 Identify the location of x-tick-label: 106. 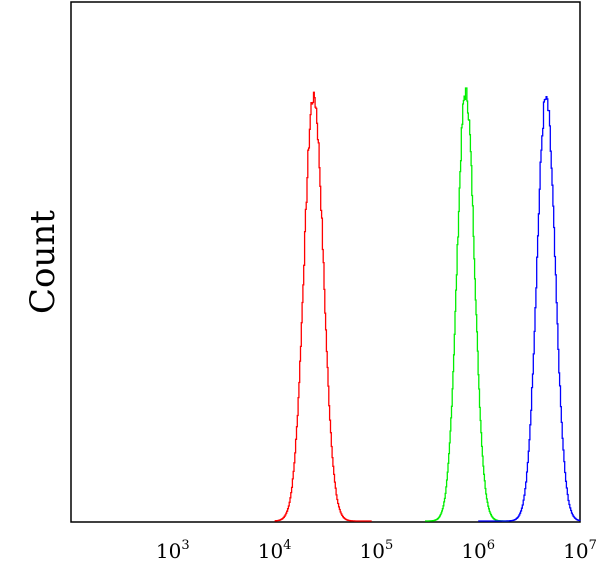
(478, 550).